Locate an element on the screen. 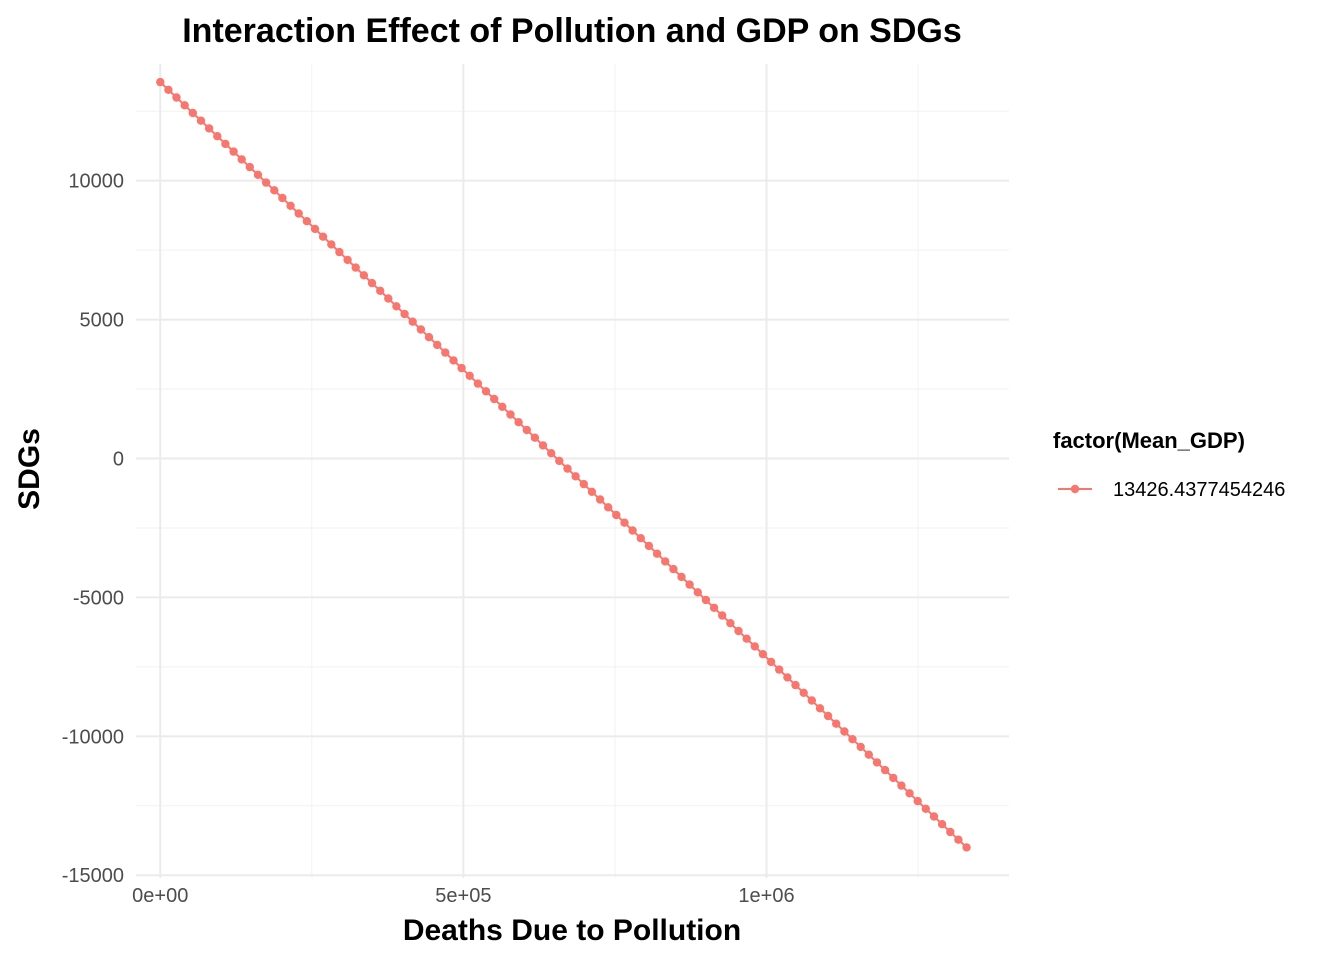 The image size is (1344, 960). x-axis-title: Deaths Due to Pollution is located at coordinates (572, 930).